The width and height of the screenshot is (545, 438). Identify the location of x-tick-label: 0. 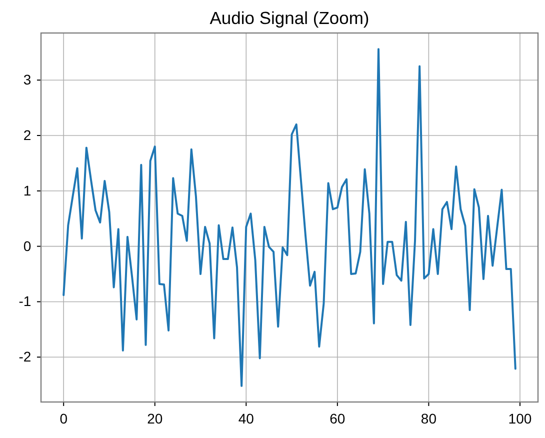
(64, 418).